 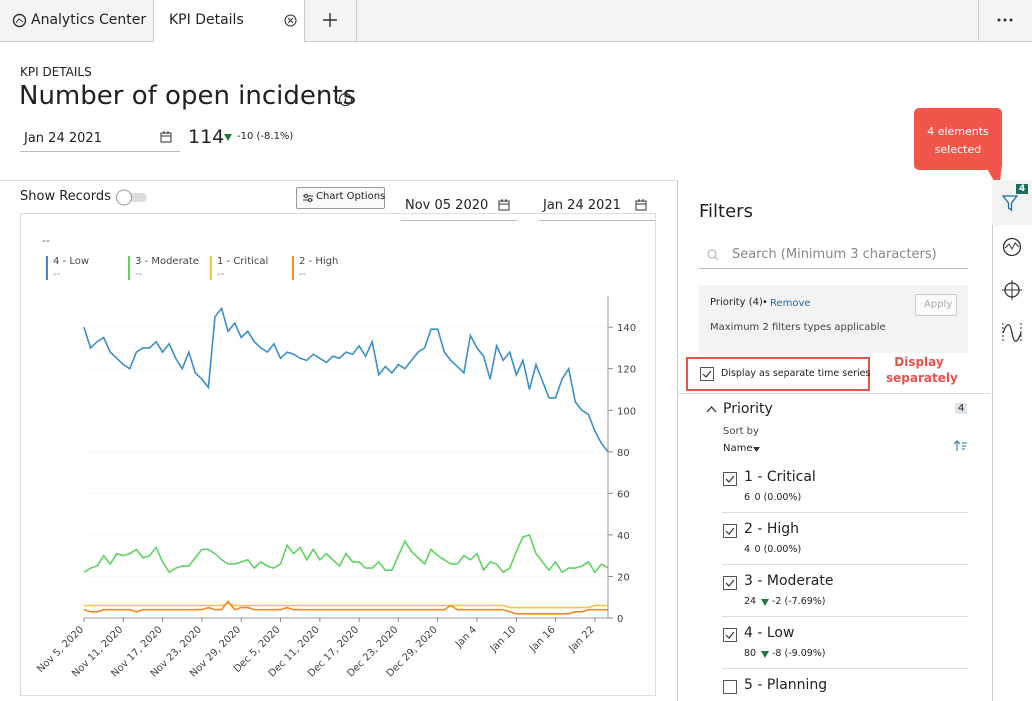 I want to click on legend-label: 4 - Low, so click(x=71, y=261).